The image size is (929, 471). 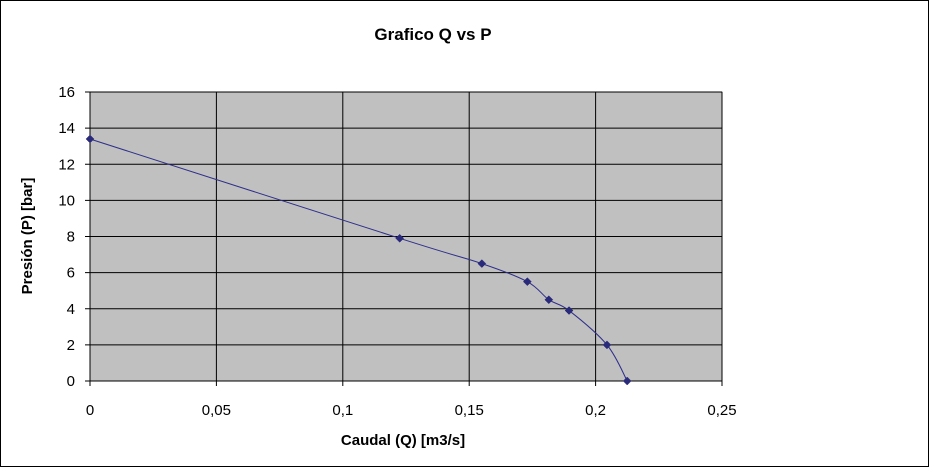 I want to click on y-axis-label: Presión (P) [bar], so click(x=27, y=236).